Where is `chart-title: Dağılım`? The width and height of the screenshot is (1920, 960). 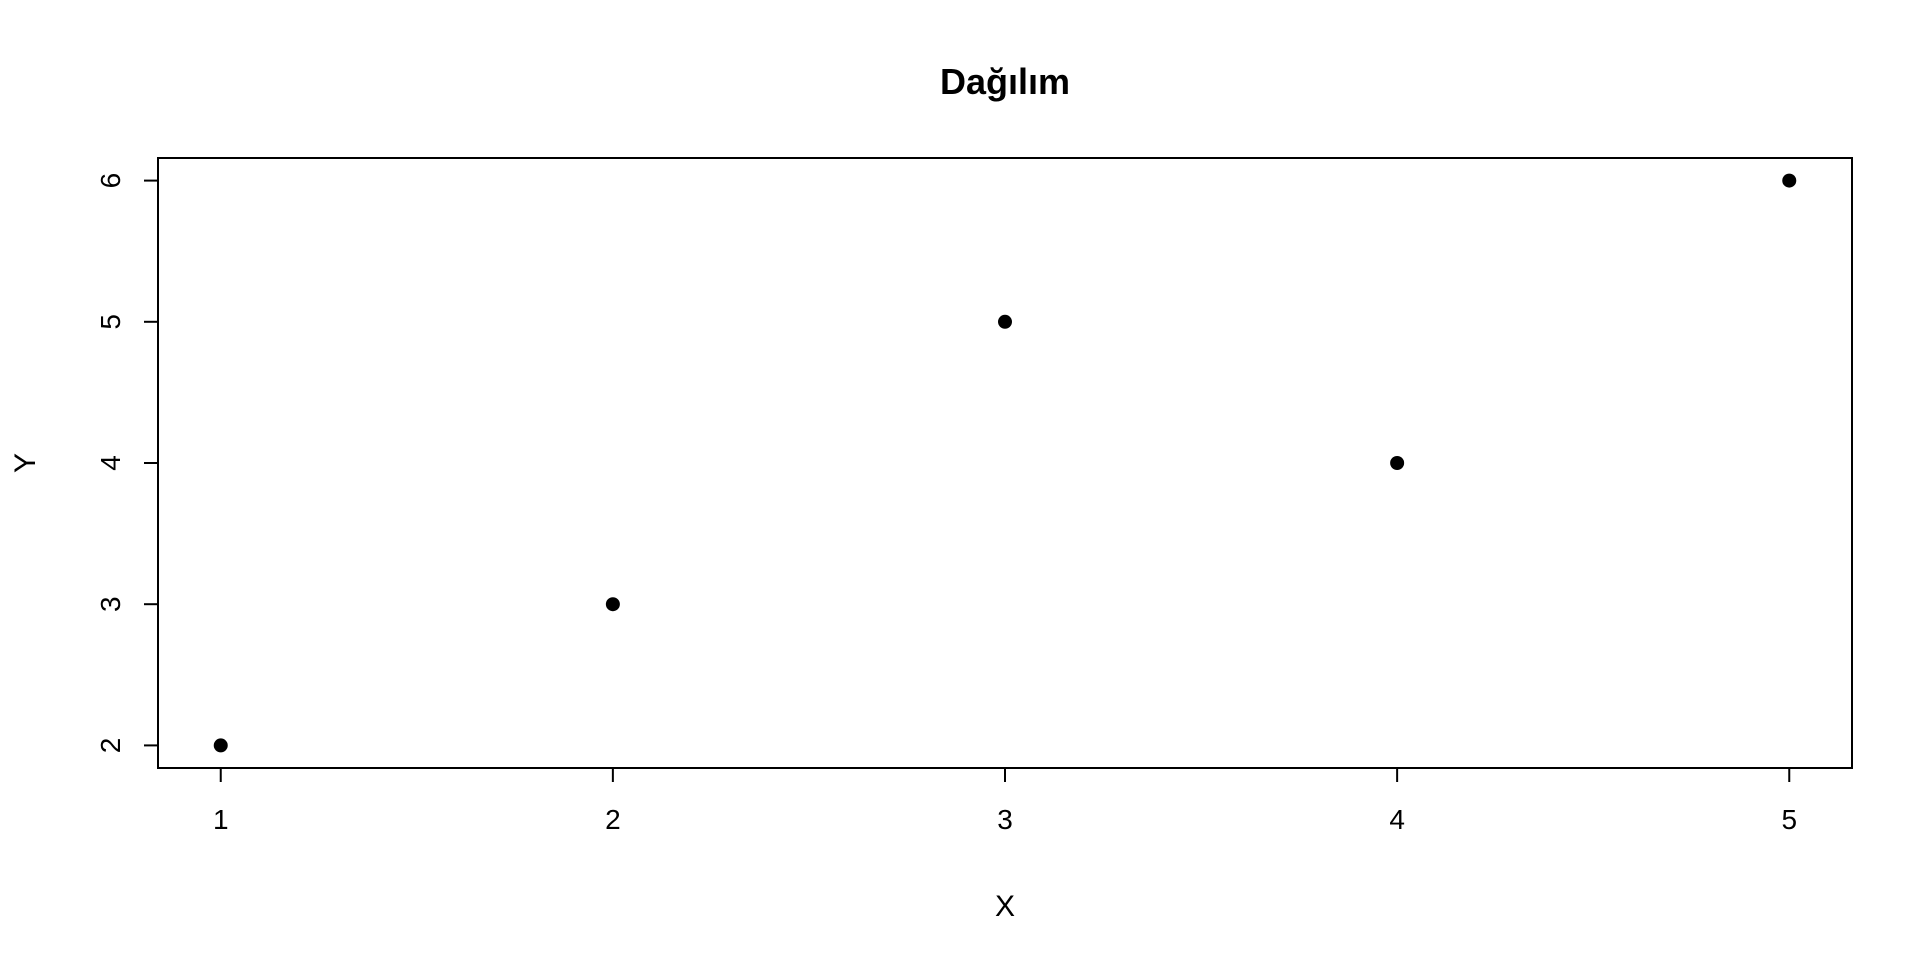
chart-title: Dağılım is located at coordinates (1005, 81).